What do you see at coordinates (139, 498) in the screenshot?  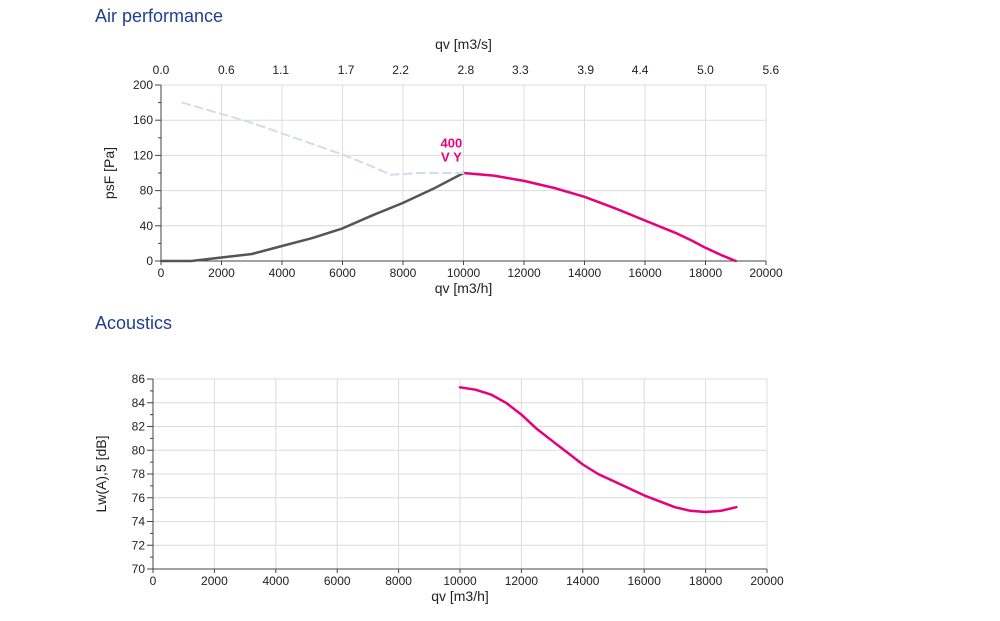 I see `y-tick-label: 76` at bounding box center [139, 498].